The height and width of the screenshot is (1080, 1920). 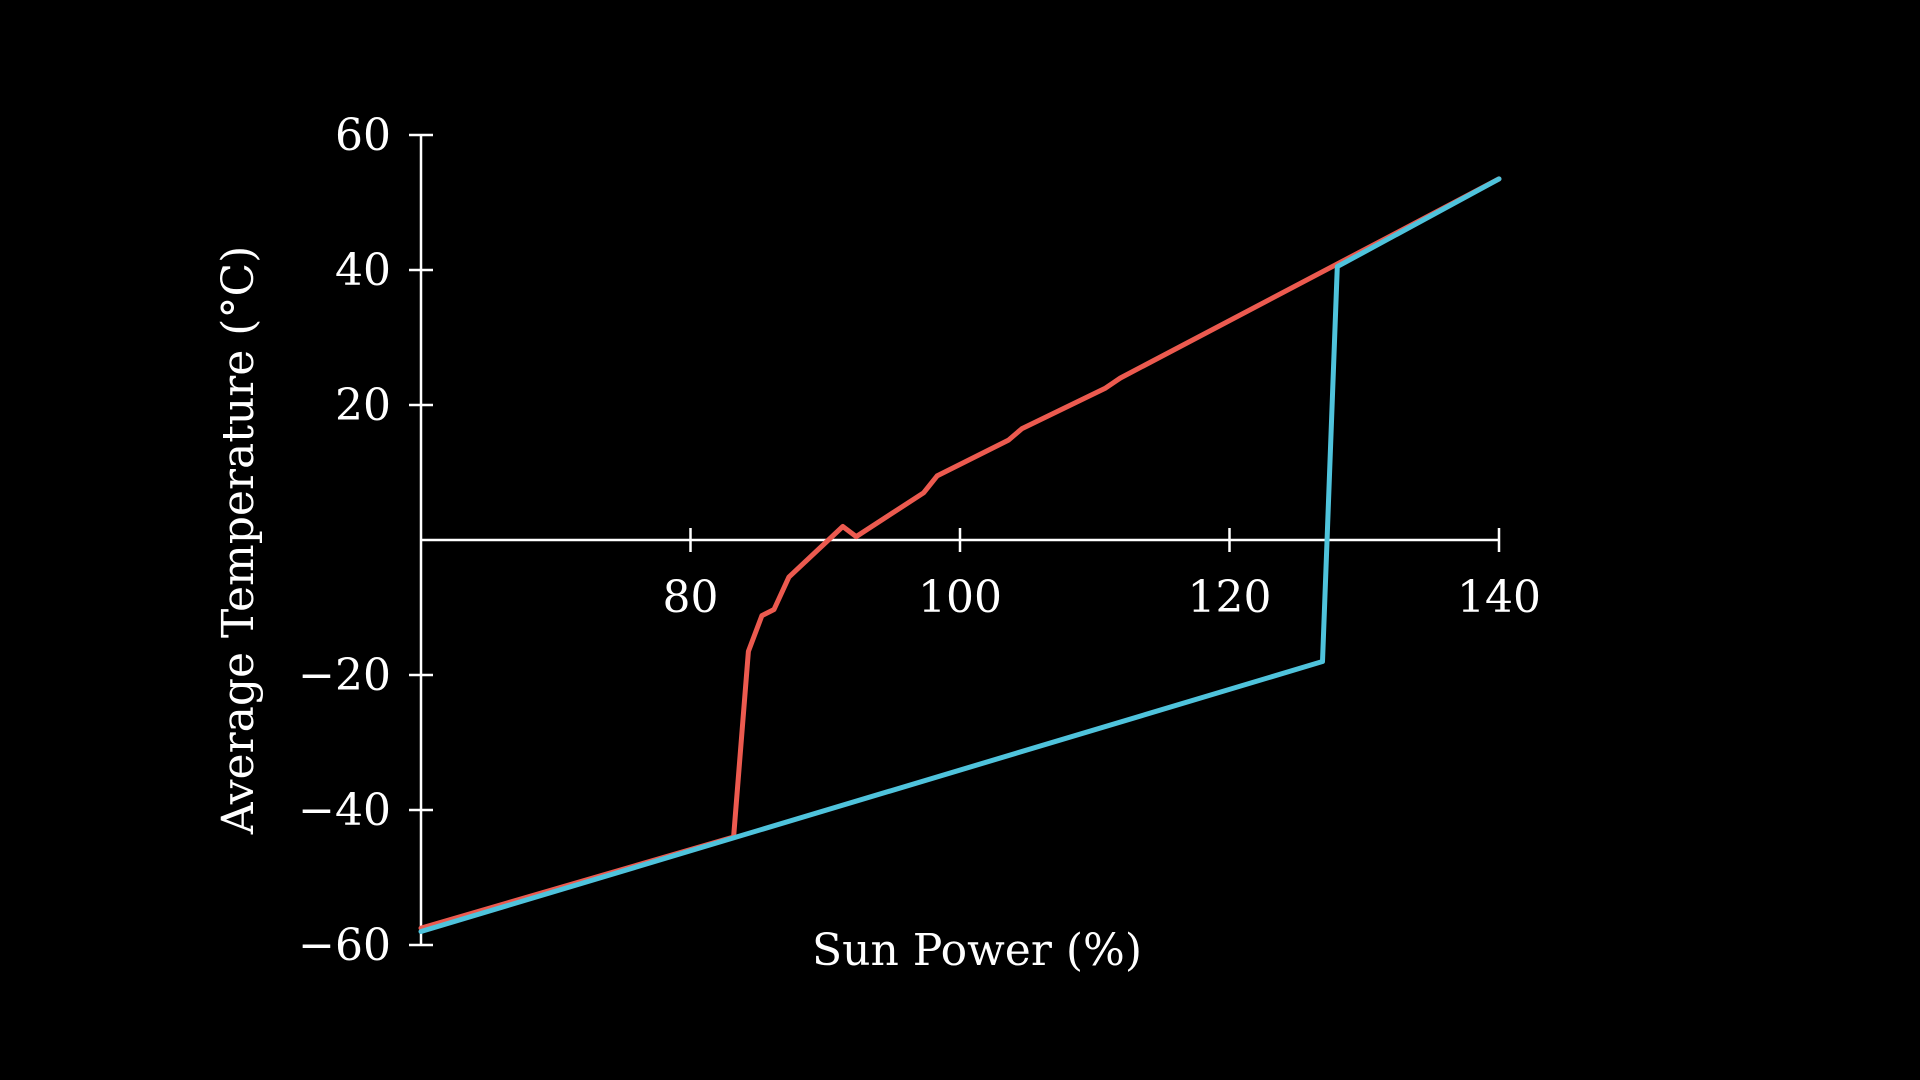 I want to click on y-tick-label: 40, so click(x=363, y=270).